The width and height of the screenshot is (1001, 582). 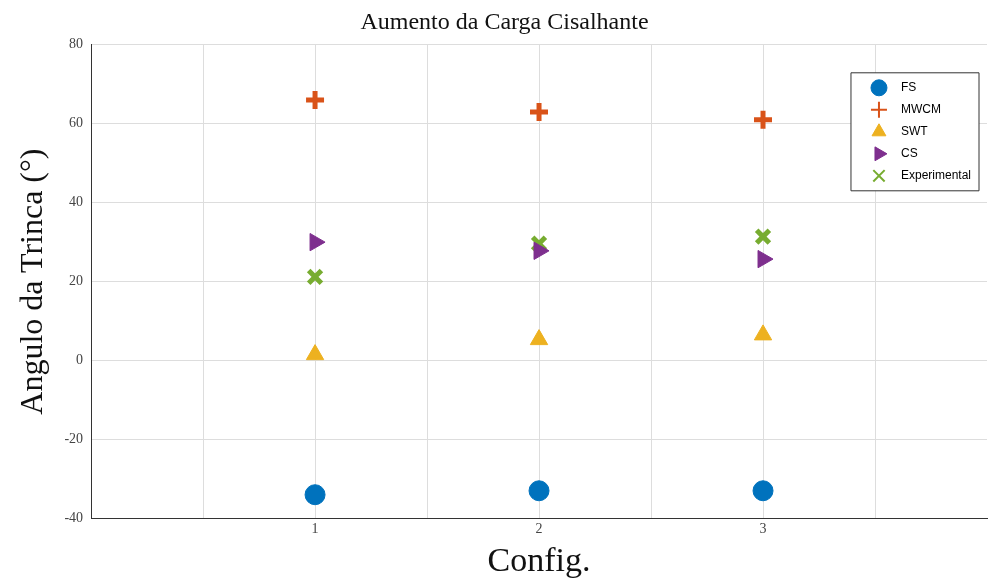 What do you see at coordinates (920, 109) in the screenshot?
I see `legend-label: MWCM` at bounding box center [920, 109].